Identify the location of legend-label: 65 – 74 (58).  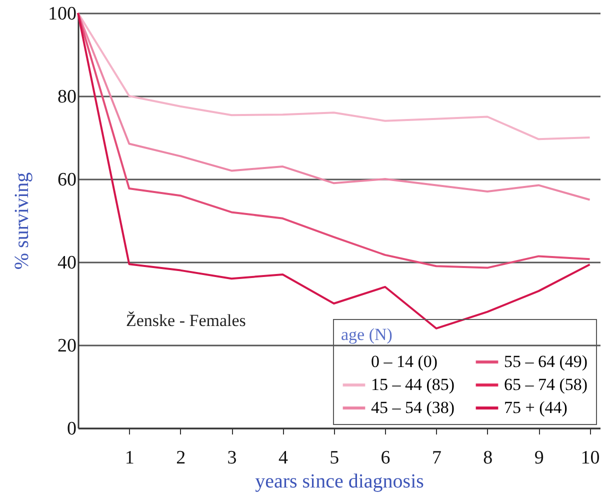
(546, 384).